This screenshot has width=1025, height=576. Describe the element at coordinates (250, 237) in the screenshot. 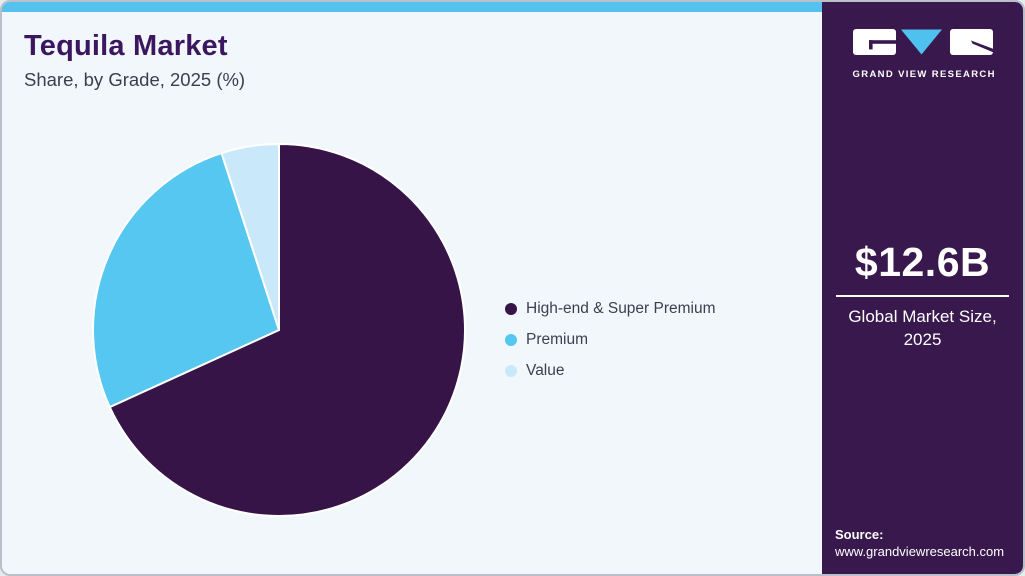

I see `pie-slice-value` at that location.